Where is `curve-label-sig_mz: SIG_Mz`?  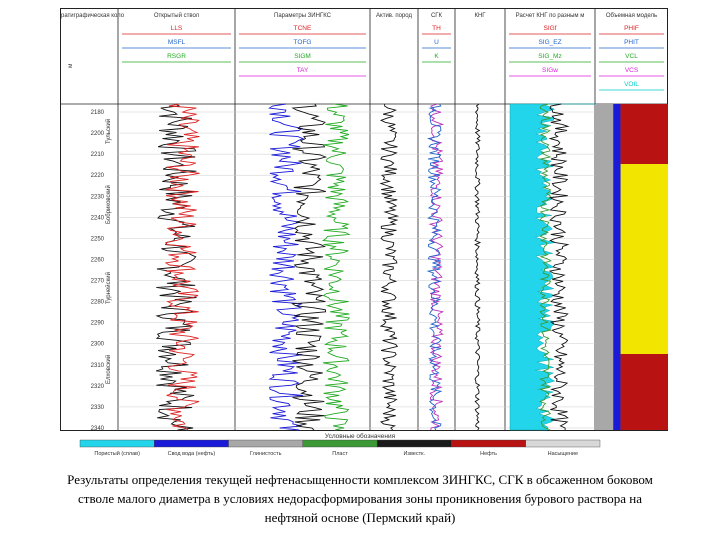 curve-label-sig_mz: SIG_Mz is located at coordinates (549, 56).